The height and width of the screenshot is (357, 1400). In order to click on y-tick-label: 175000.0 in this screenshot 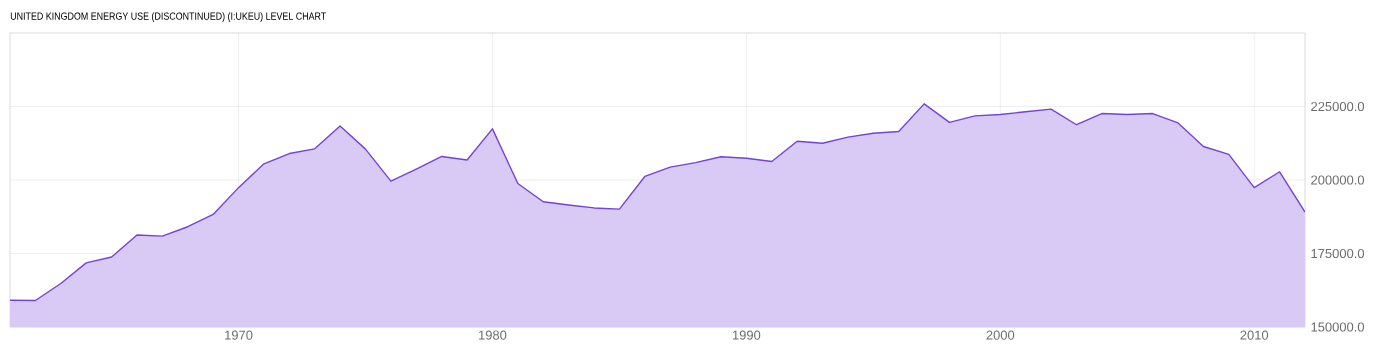, I will do `click(1338, 253)`.